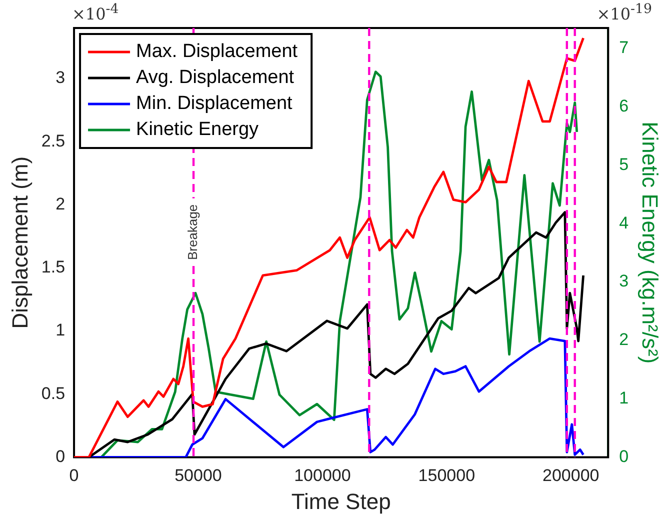  Describe the element at coordinates (61, 204) in the screenshot. I see `y-tick-label: 2` at that location.